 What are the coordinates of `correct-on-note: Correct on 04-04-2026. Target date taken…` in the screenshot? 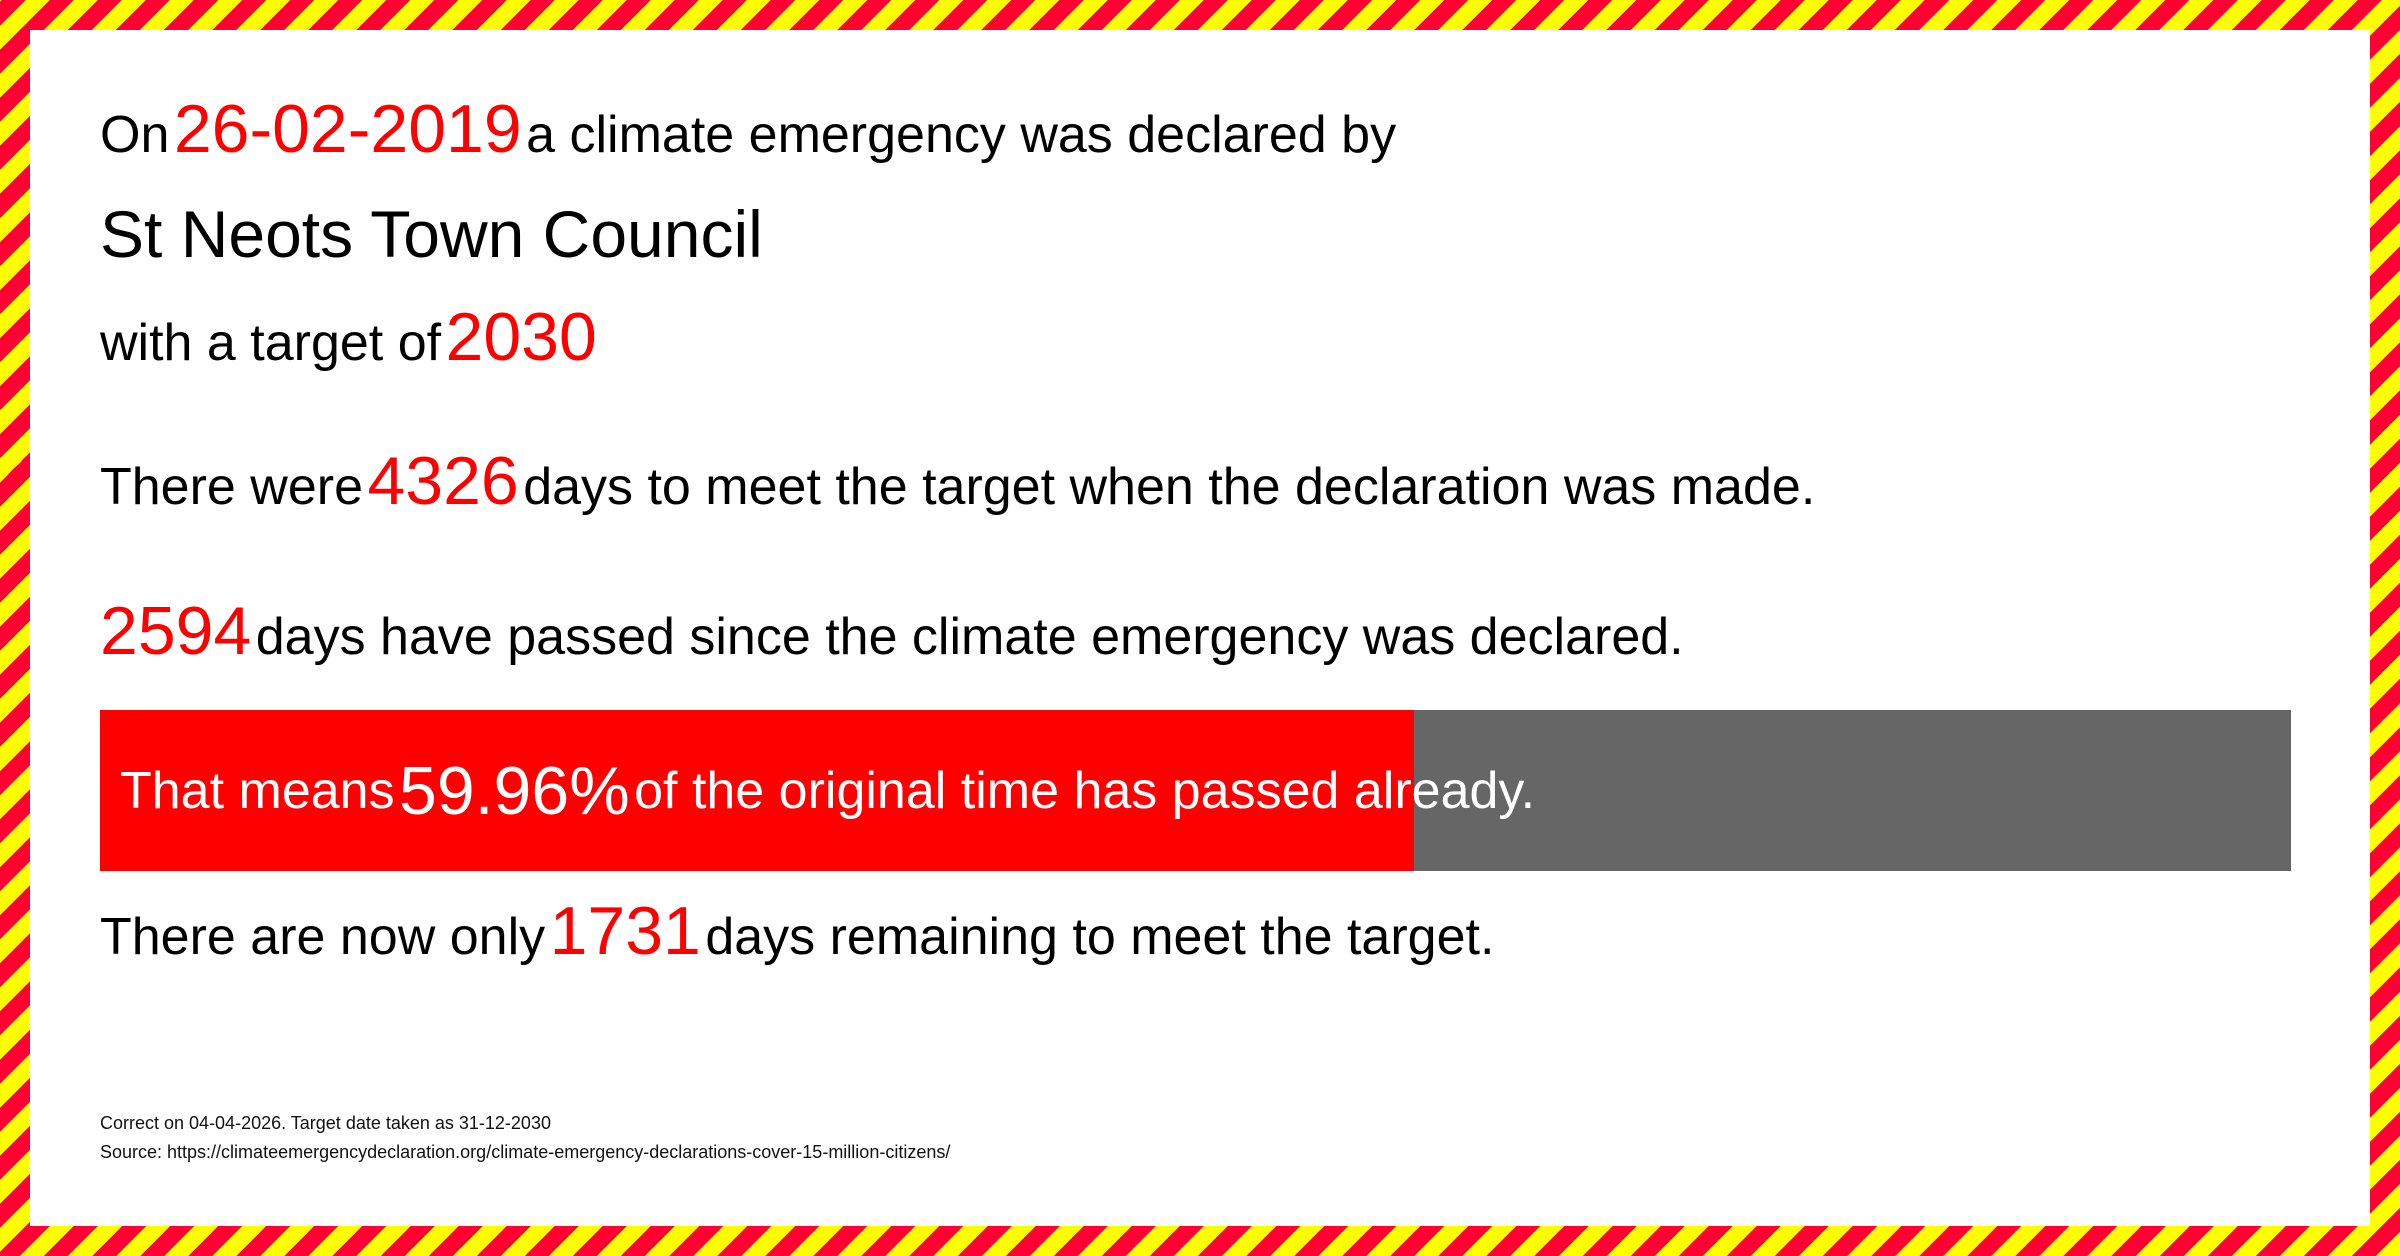 It's located at (325, 1123).